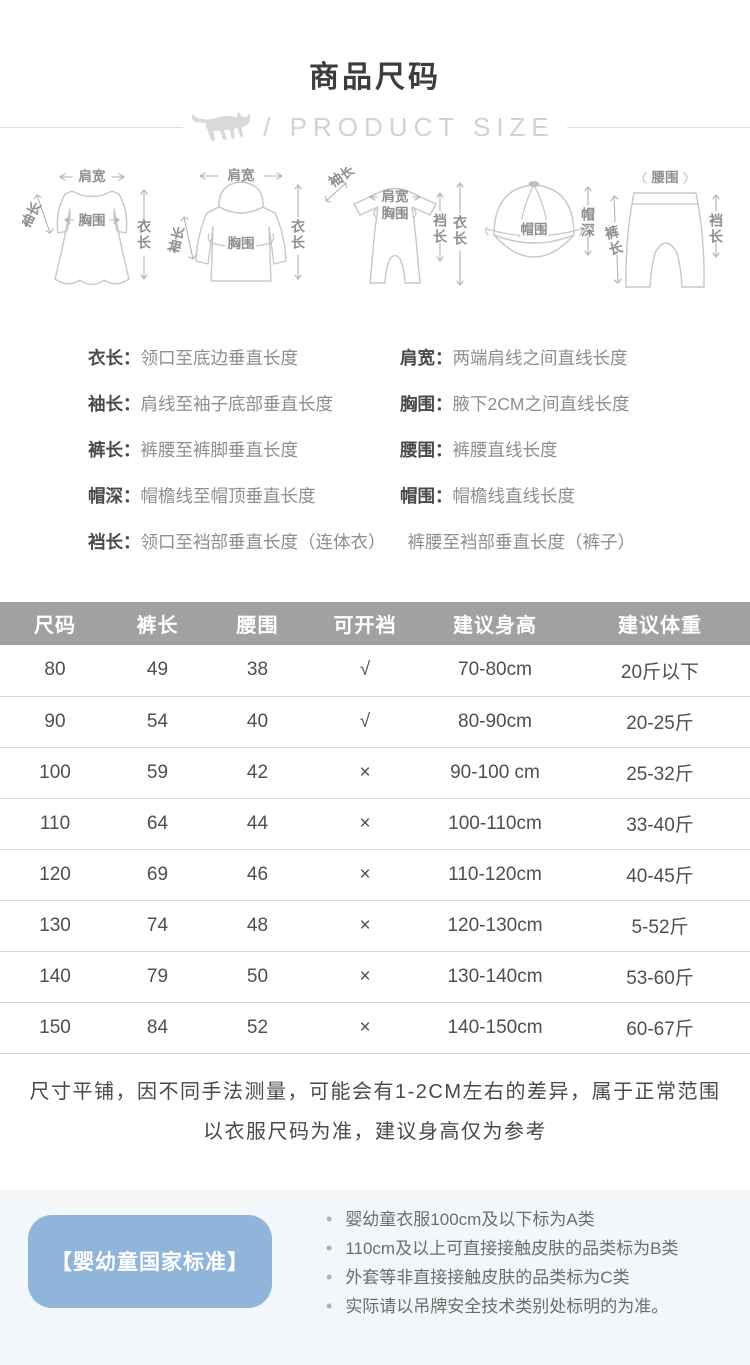 This screenshot has height=1365, width=750. Describe the element at coordinates (660, 977) in the screenshot. I see `cell-weight: 53-60斤` at that location.